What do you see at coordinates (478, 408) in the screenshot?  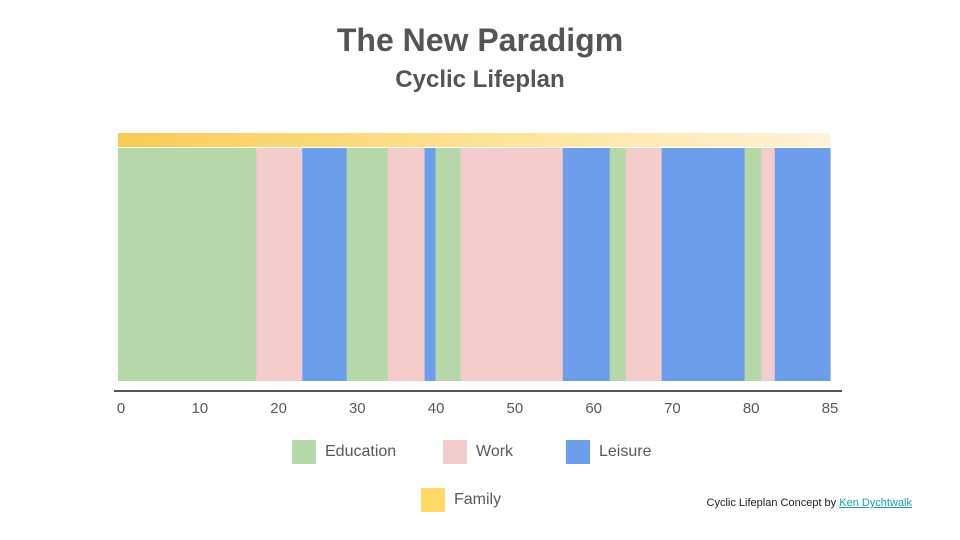 I see `tick-labels: 0 10 20 30 40 50 60 70 80 85` at bounding box center [478, 408].